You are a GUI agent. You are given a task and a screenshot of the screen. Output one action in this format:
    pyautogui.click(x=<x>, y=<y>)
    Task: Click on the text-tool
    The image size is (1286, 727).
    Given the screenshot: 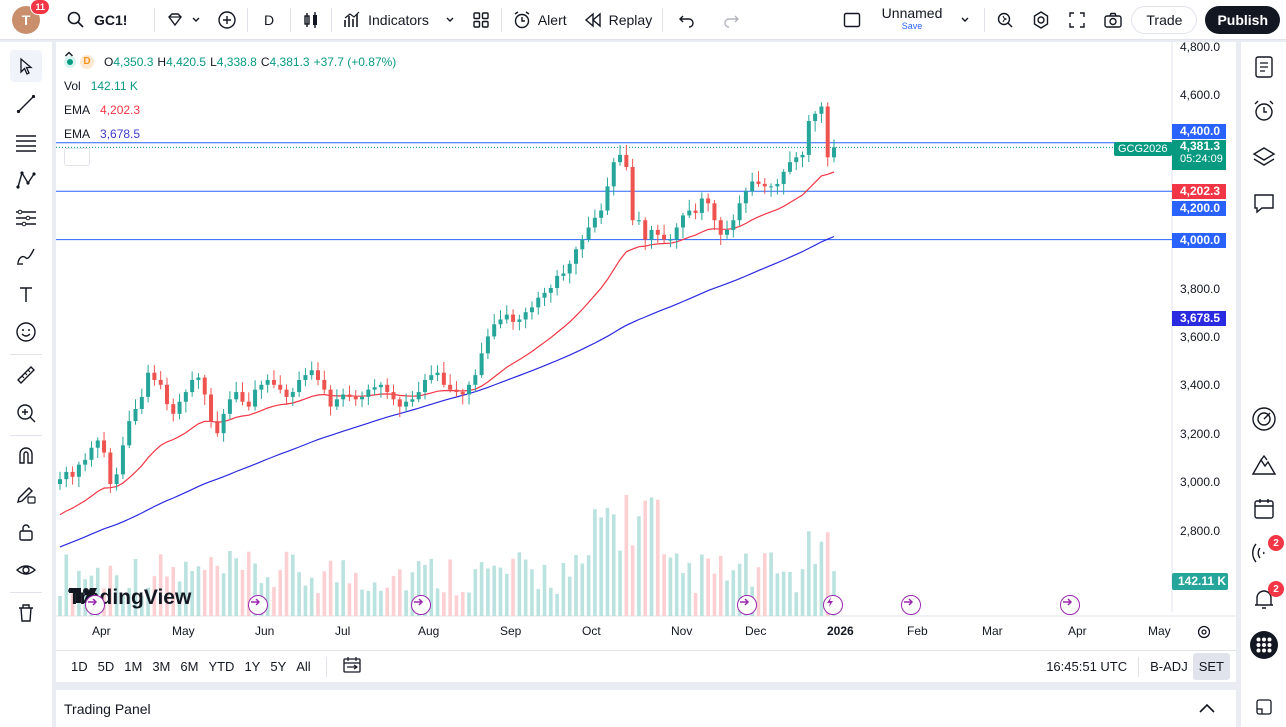 What is the action you would take?
    pyautogui.click(x=26, y=294)
    